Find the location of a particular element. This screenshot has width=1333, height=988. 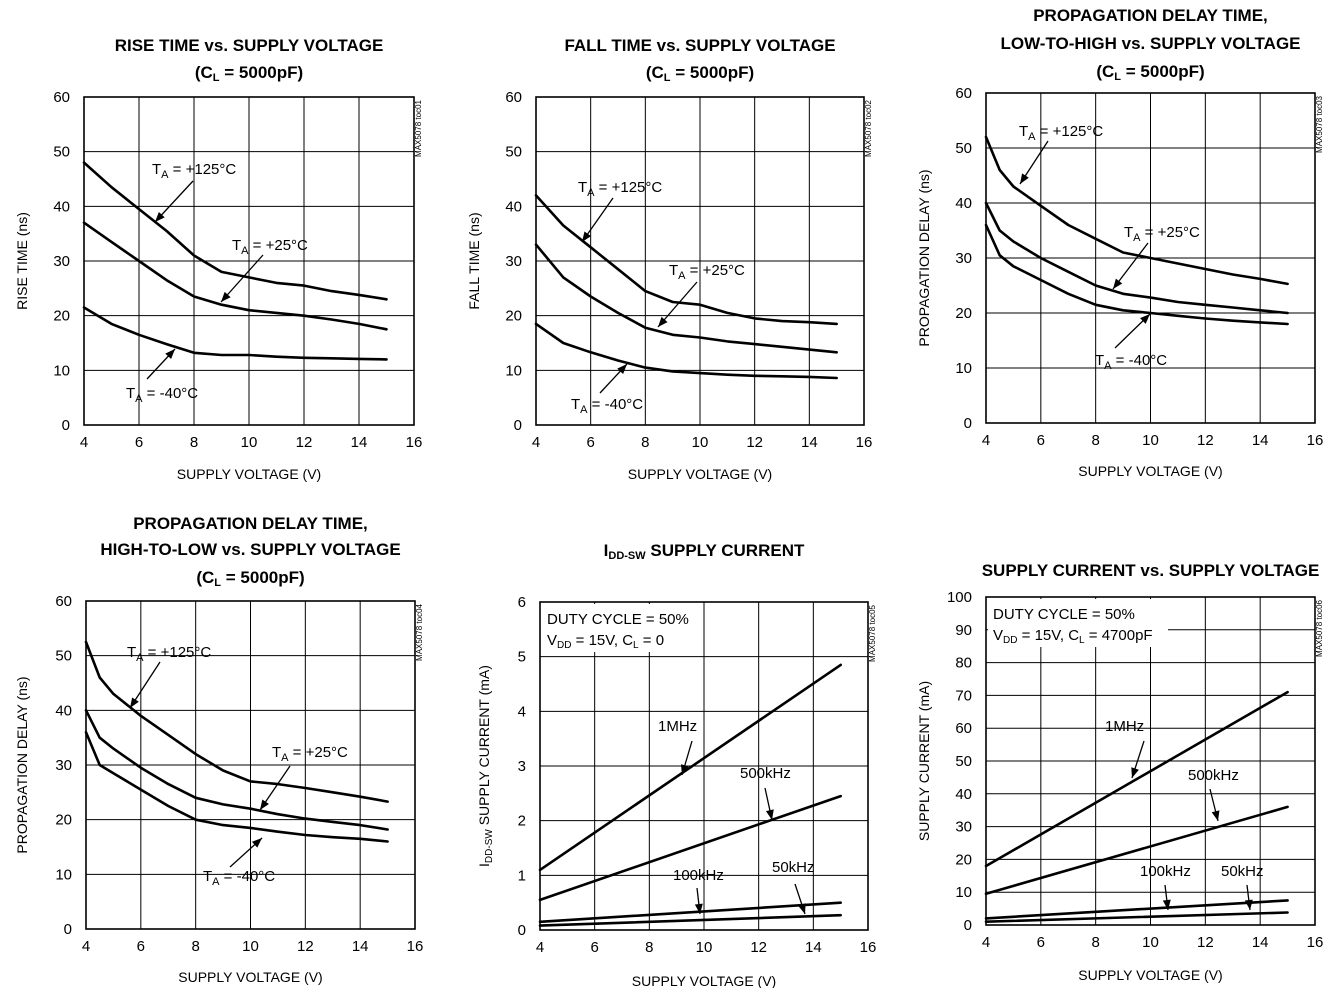

y-tick-label: 100 is located at coordinates (959, 597).